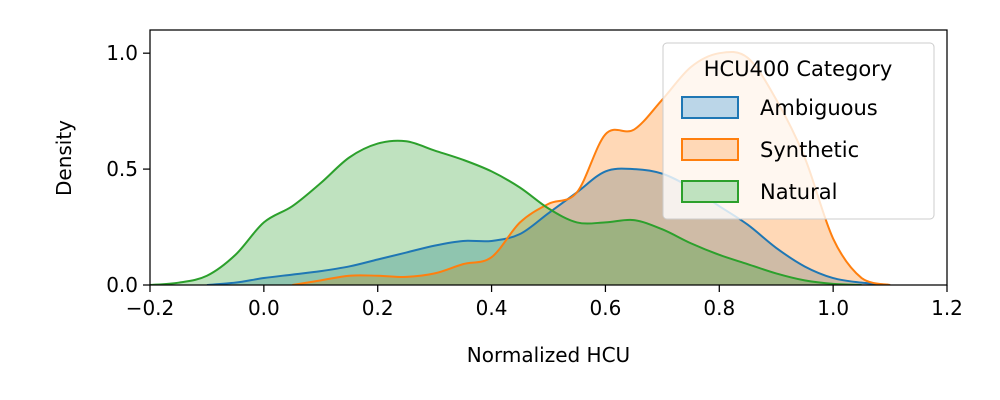 Image resolution: width=1000 pixels, height=400 pixels. What do you see at coordinates (64, 158) in the screenshot?
I see `y-axis-title: Density` at bounding box center [64, 158].